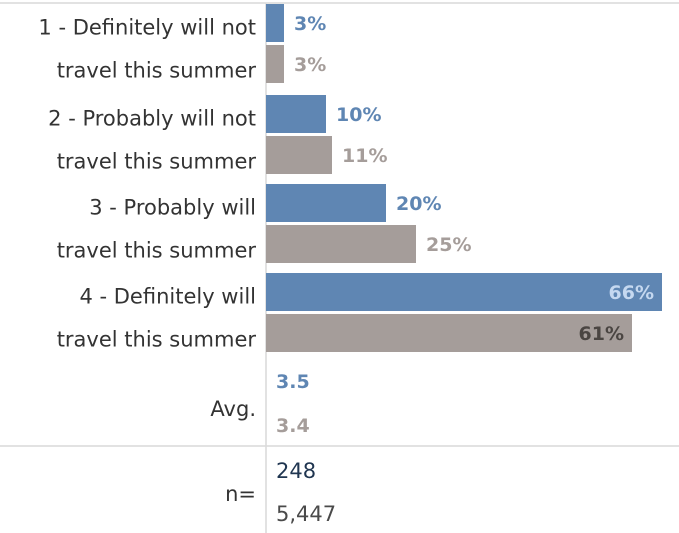 This screenshot has width=679, height=533. What do you see at coordinates (293, 382) in the screenshot?
I see `avg-value: 3.5` at bounding box center [293, 382].